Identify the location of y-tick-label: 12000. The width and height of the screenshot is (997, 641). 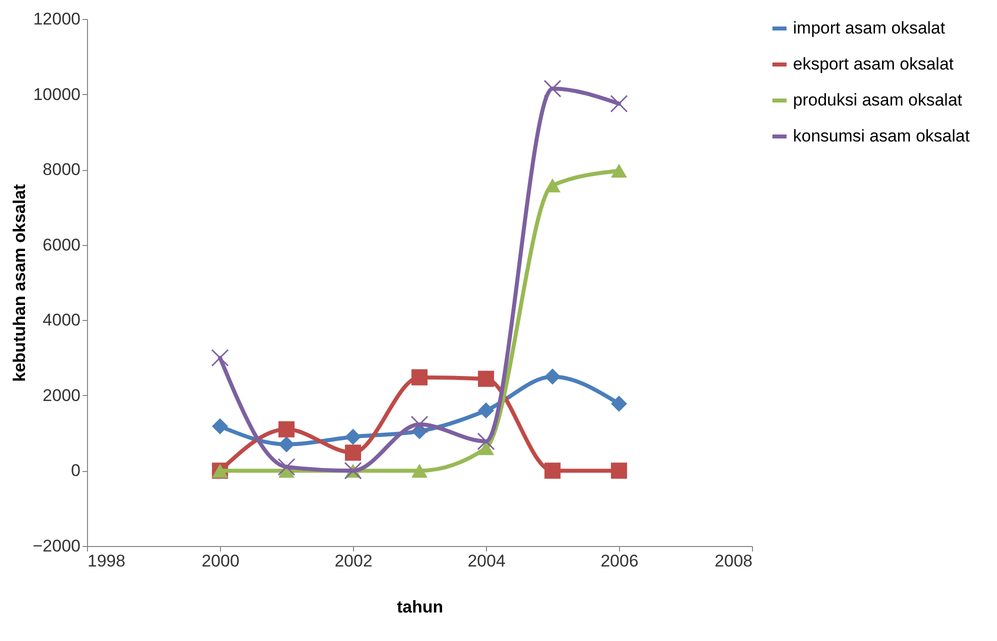
(56, 19).